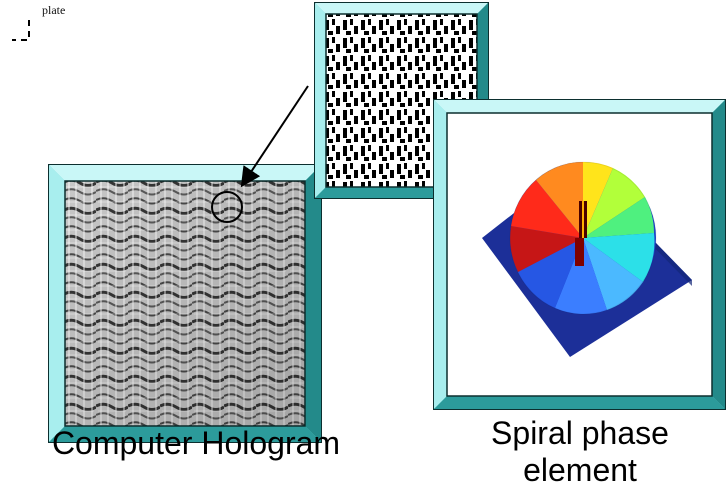 This screenshot has width=727, height=504. Describe the element at coordinates (54, 10) in the screenshot. I see `corner-label: plate` at that location.